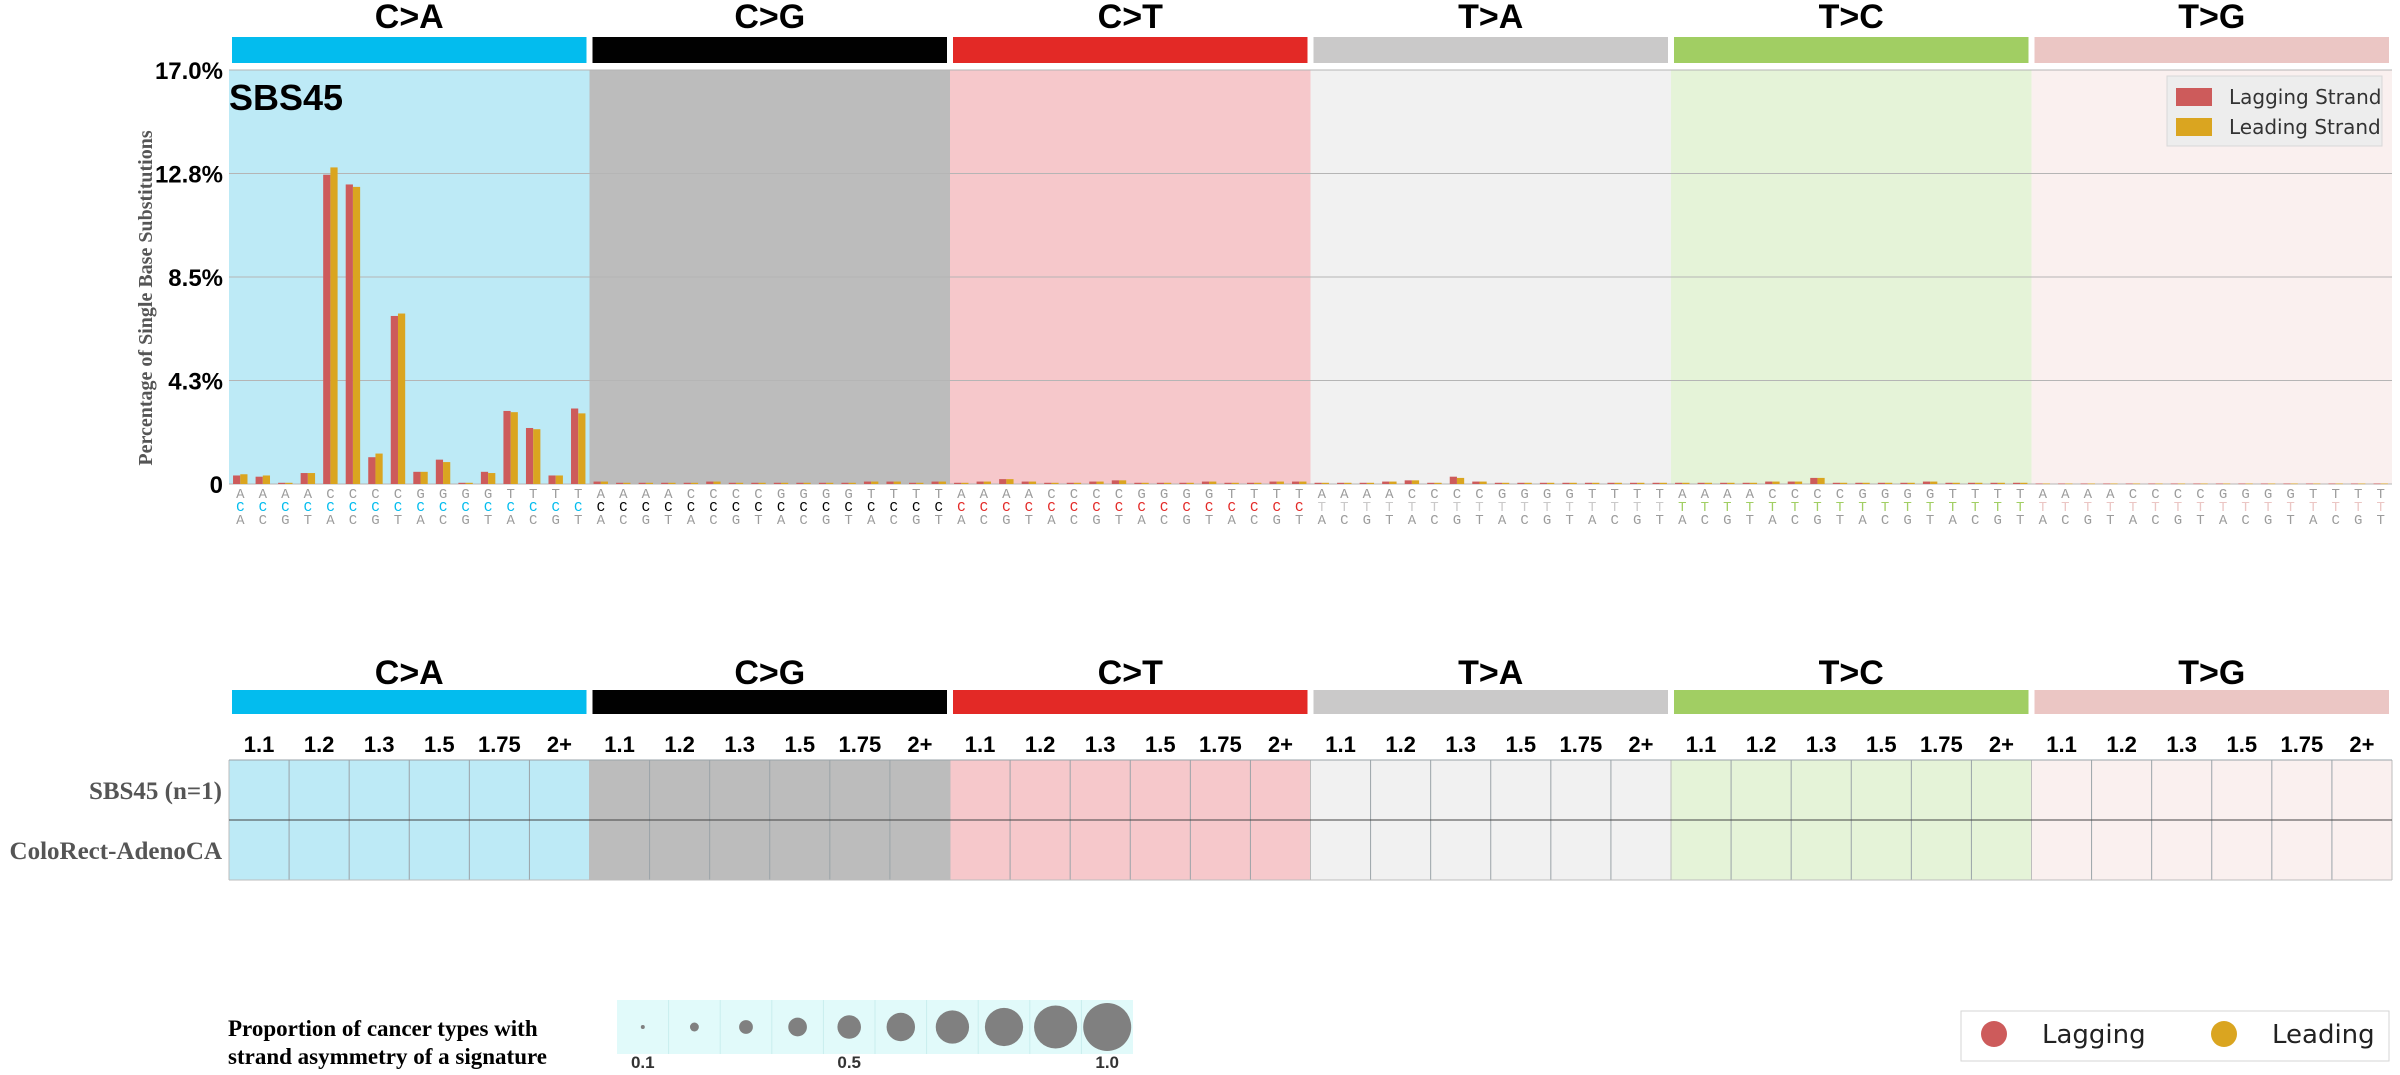 The image size is (2400, 1075). Describe the element at coordinates (1130, 673) in the screenshot. I see `mutation-type-label: C>T` at that location.